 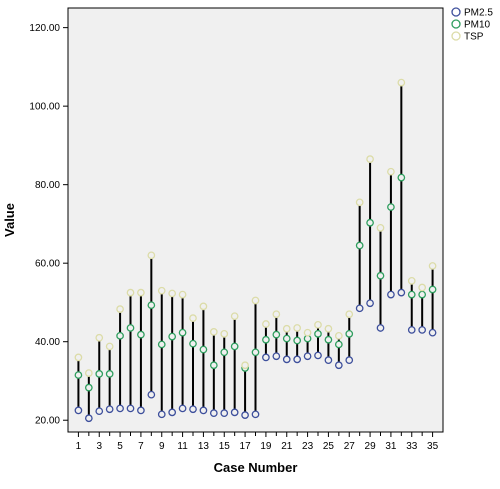 I want to click on x-tick-label: 11, so click(x=182, y=446).